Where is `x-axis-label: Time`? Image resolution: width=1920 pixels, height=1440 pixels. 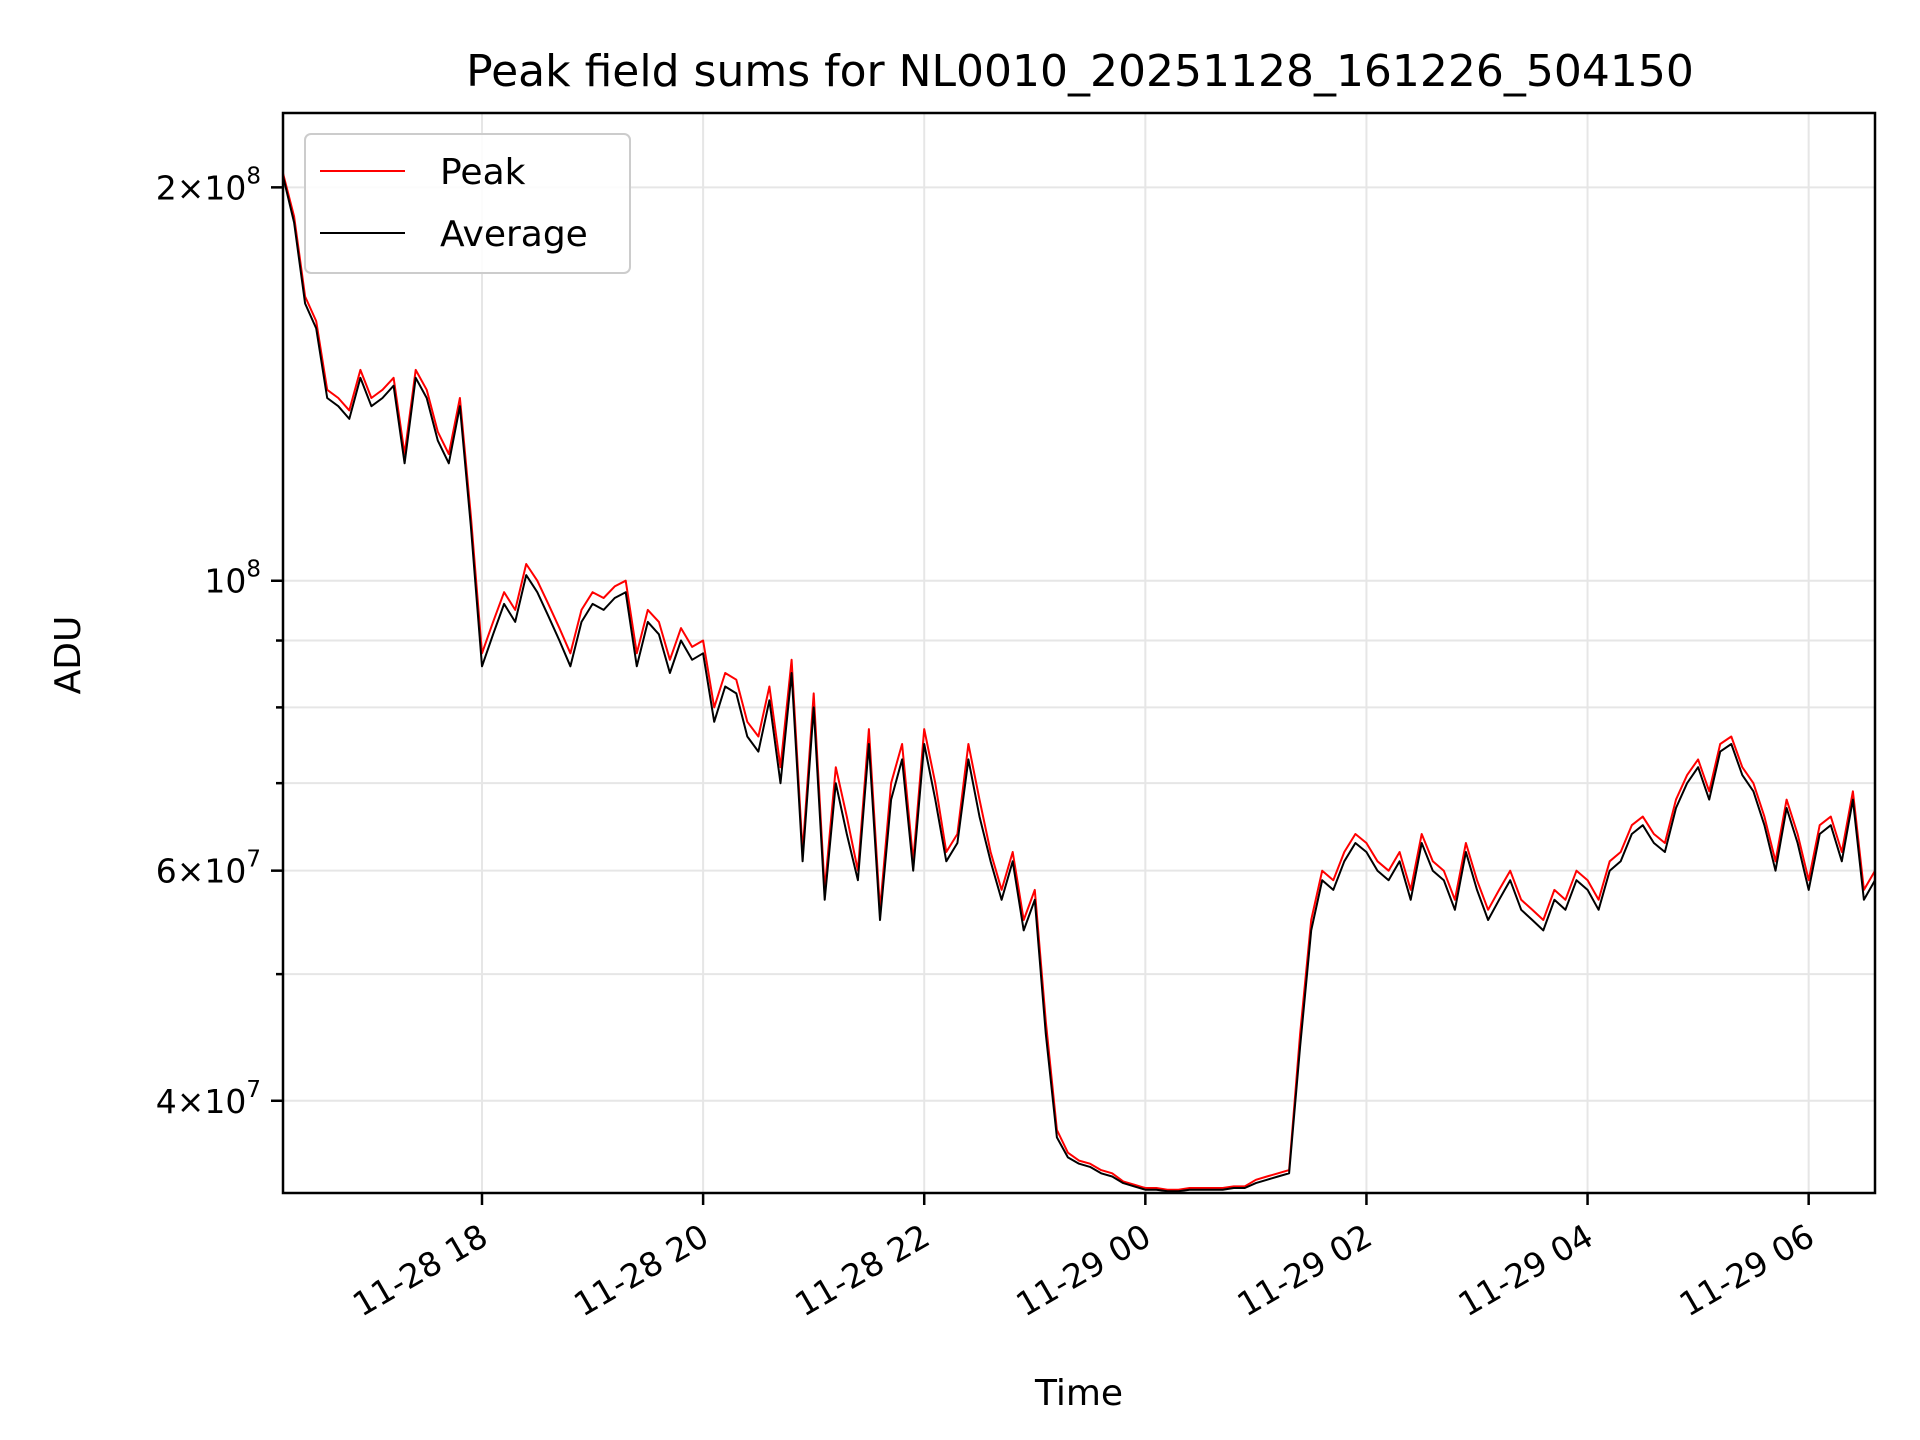 x-axis-label: Time is located at coordinates (1078, 1393).